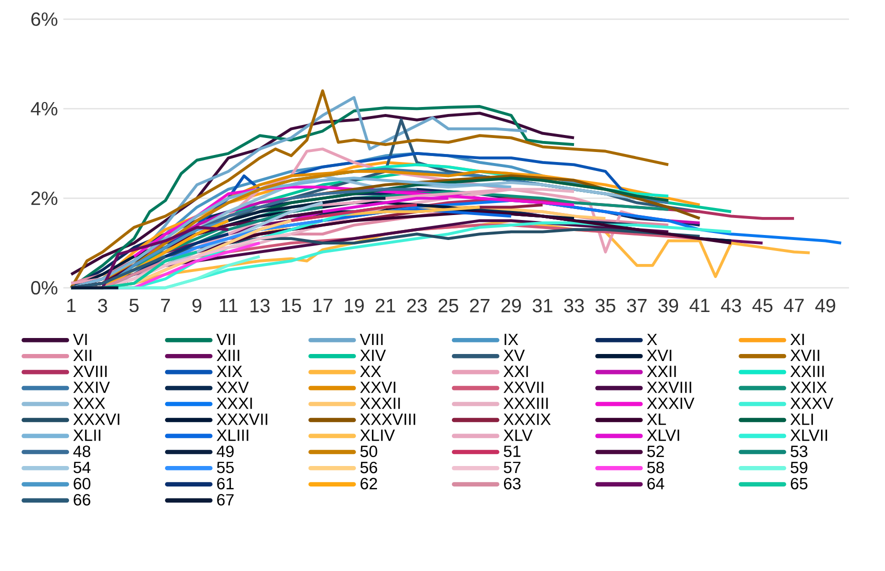 The width and height of the screenshot is (885, 571). What do you see at coordinates (480, 305) in the screenshot?
I see `x-tick-label: 27` at bounding box center [480, 305].